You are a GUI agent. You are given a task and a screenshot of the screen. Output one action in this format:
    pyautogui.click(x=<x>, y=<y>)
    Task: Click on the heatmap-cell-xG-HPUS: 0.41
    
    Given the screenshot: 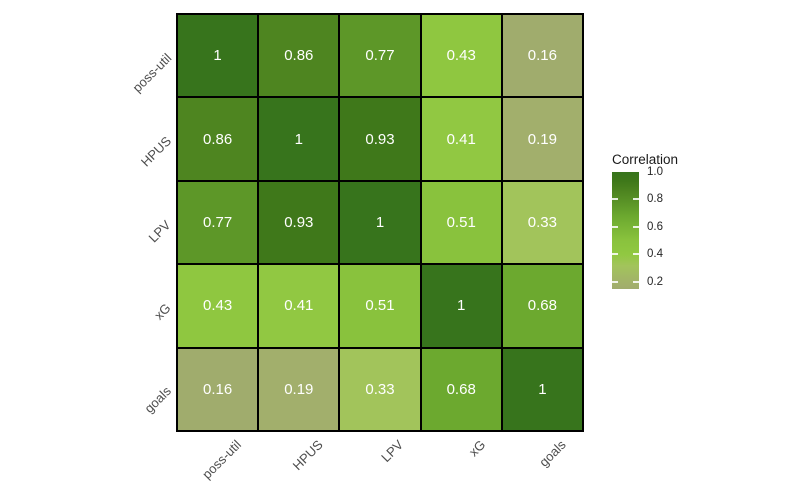 What is the action you would take?
    pyautogui.click(x=299, y=306)
    